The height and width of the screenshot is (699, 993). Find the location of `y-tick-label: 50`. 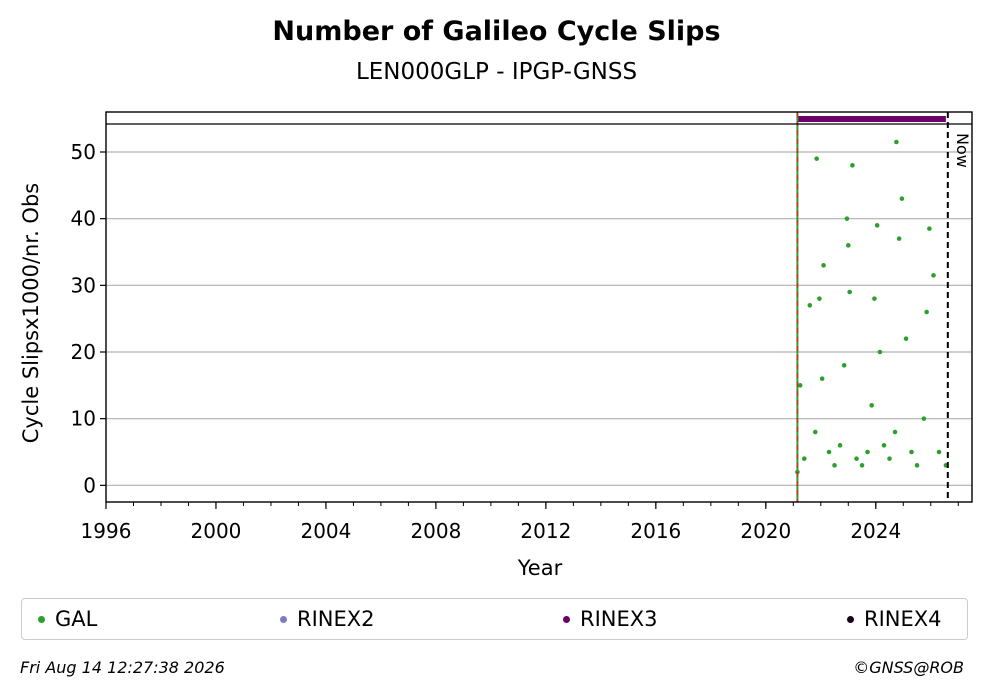

y-tick-label: 50 is located at coordinates (83, 152).